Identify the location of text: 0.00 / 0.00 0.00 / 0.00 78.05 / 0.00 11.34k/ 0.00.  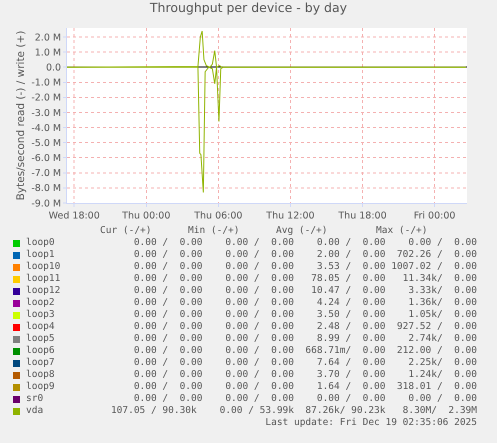
(305, 279).